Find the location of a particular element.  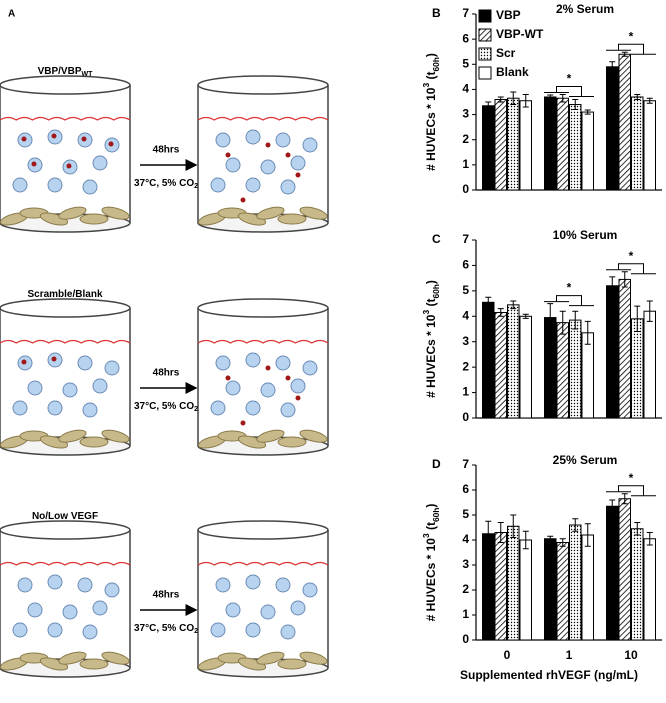

panel-label: A is located at coordinates (11, 14).